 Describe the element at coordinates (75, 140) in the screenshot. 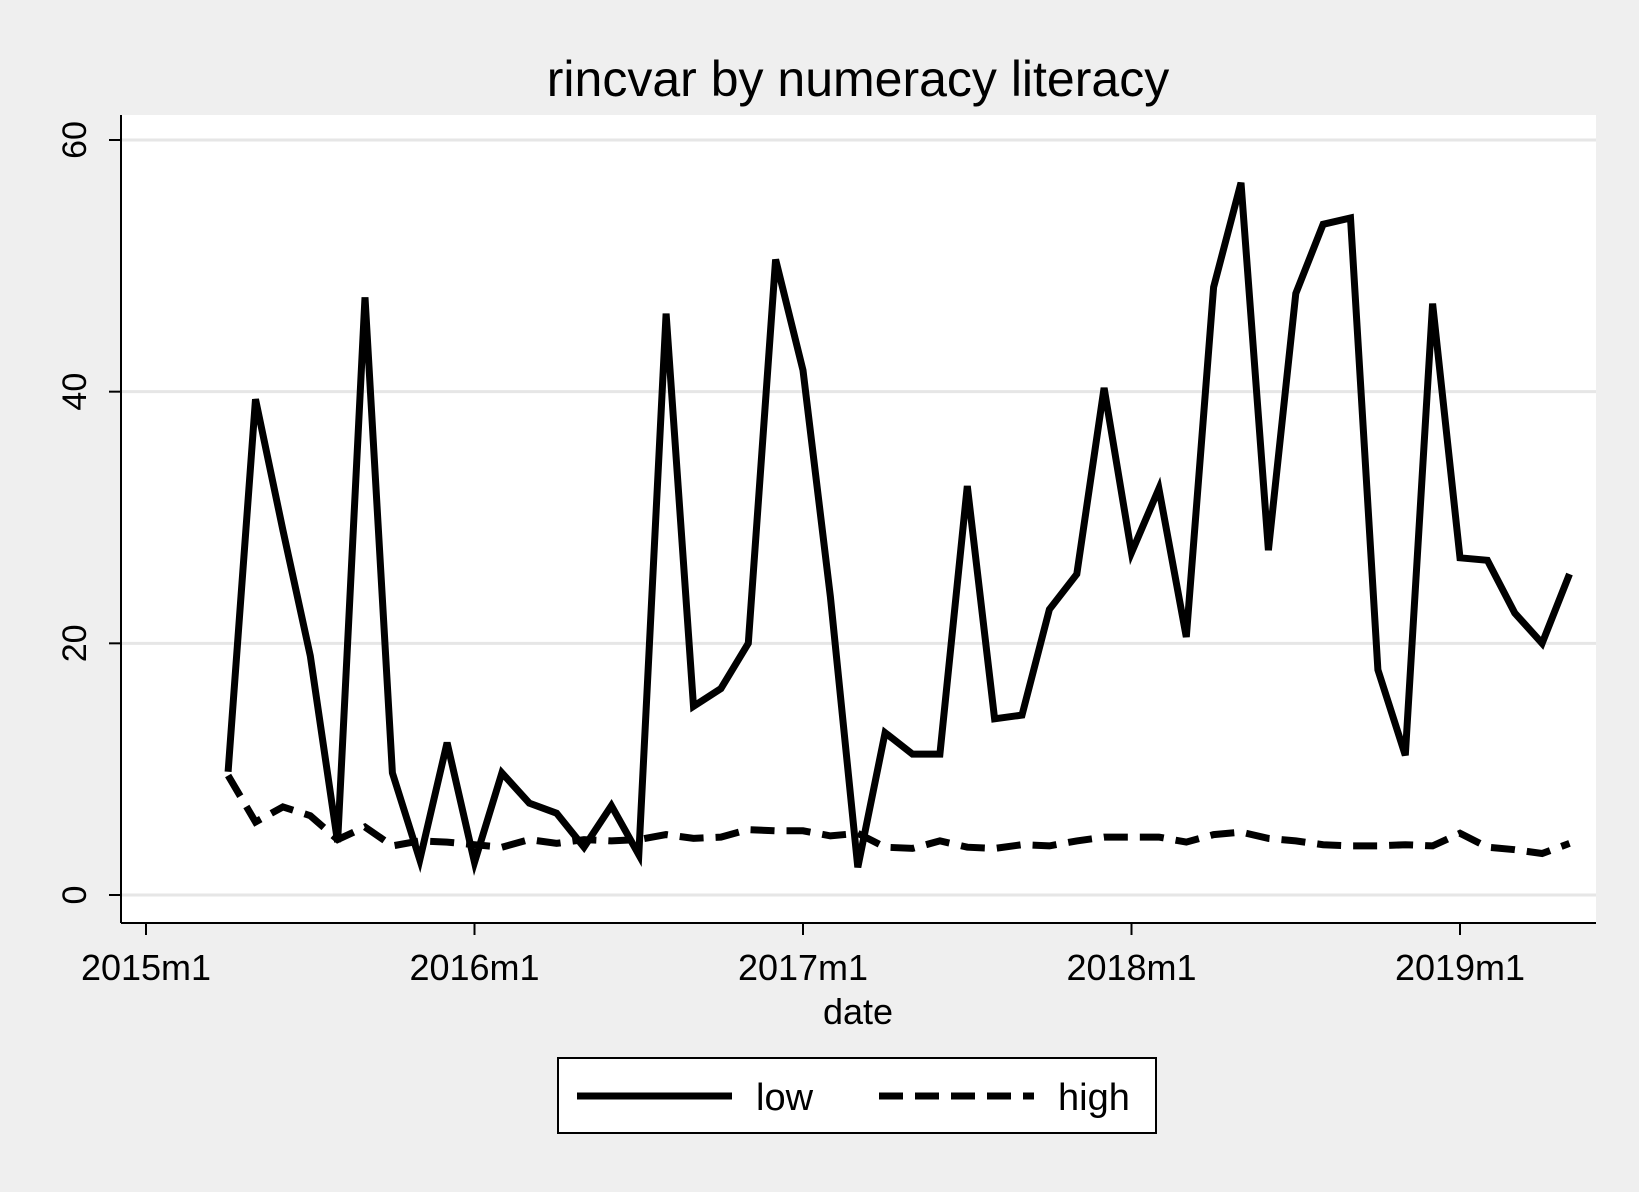

I see `y-tick-label-60: 60` at that location.